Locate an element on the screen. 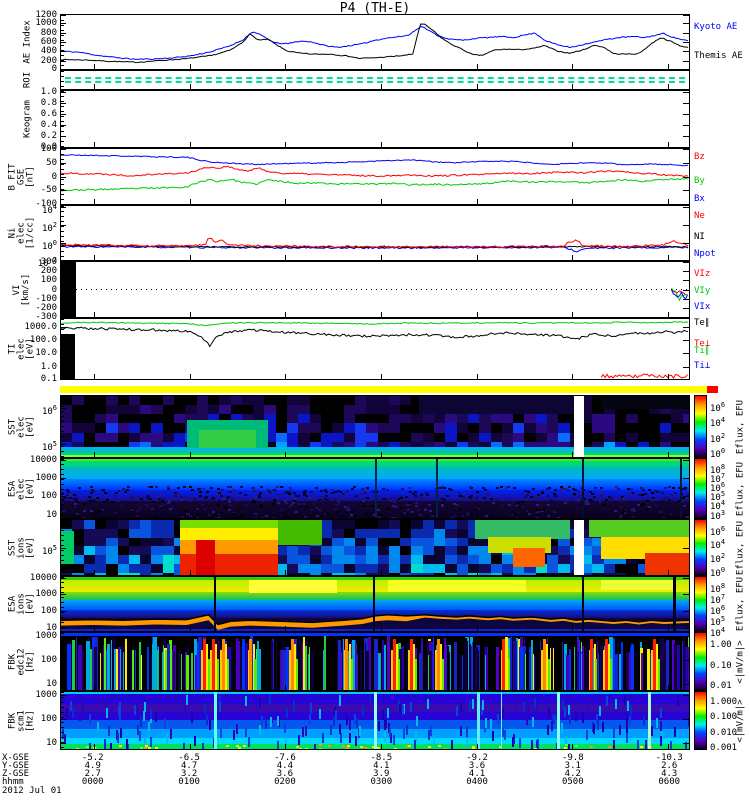 Image resolution: width=750 pixels, height=800 pixels. hour-tick is located at coordinates (477, 314).